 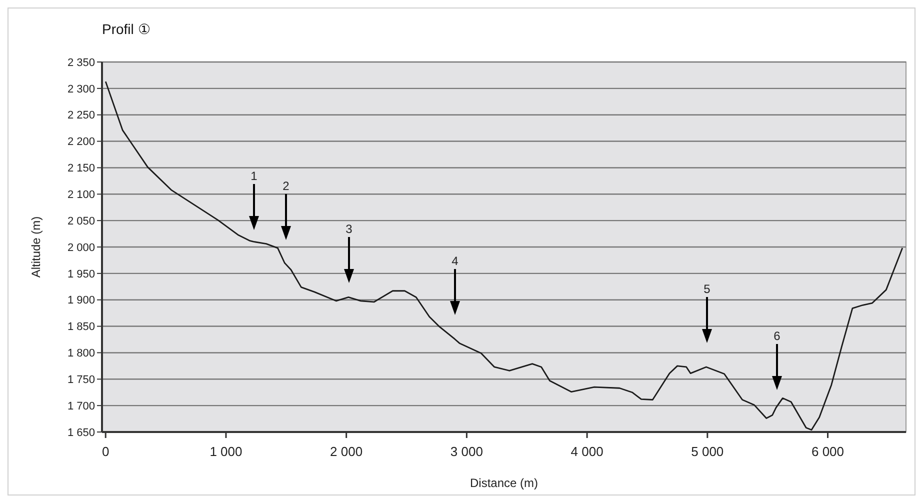 What do you see at coordinates (81, 274) in the screenshot?
I see `y-tick-label: 1 950` at bounding box center [81, 274].